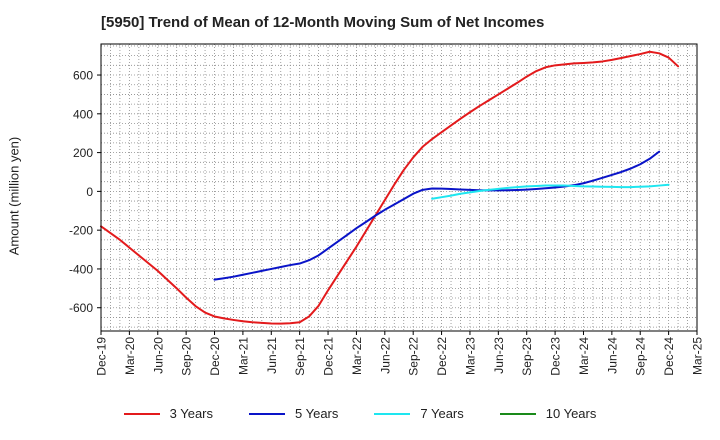 This screenshot has height=440, width=720. Describe the element at coordinates (385, 355) in the screenshot. I see `x-tick-label: Jun-22` at that location.